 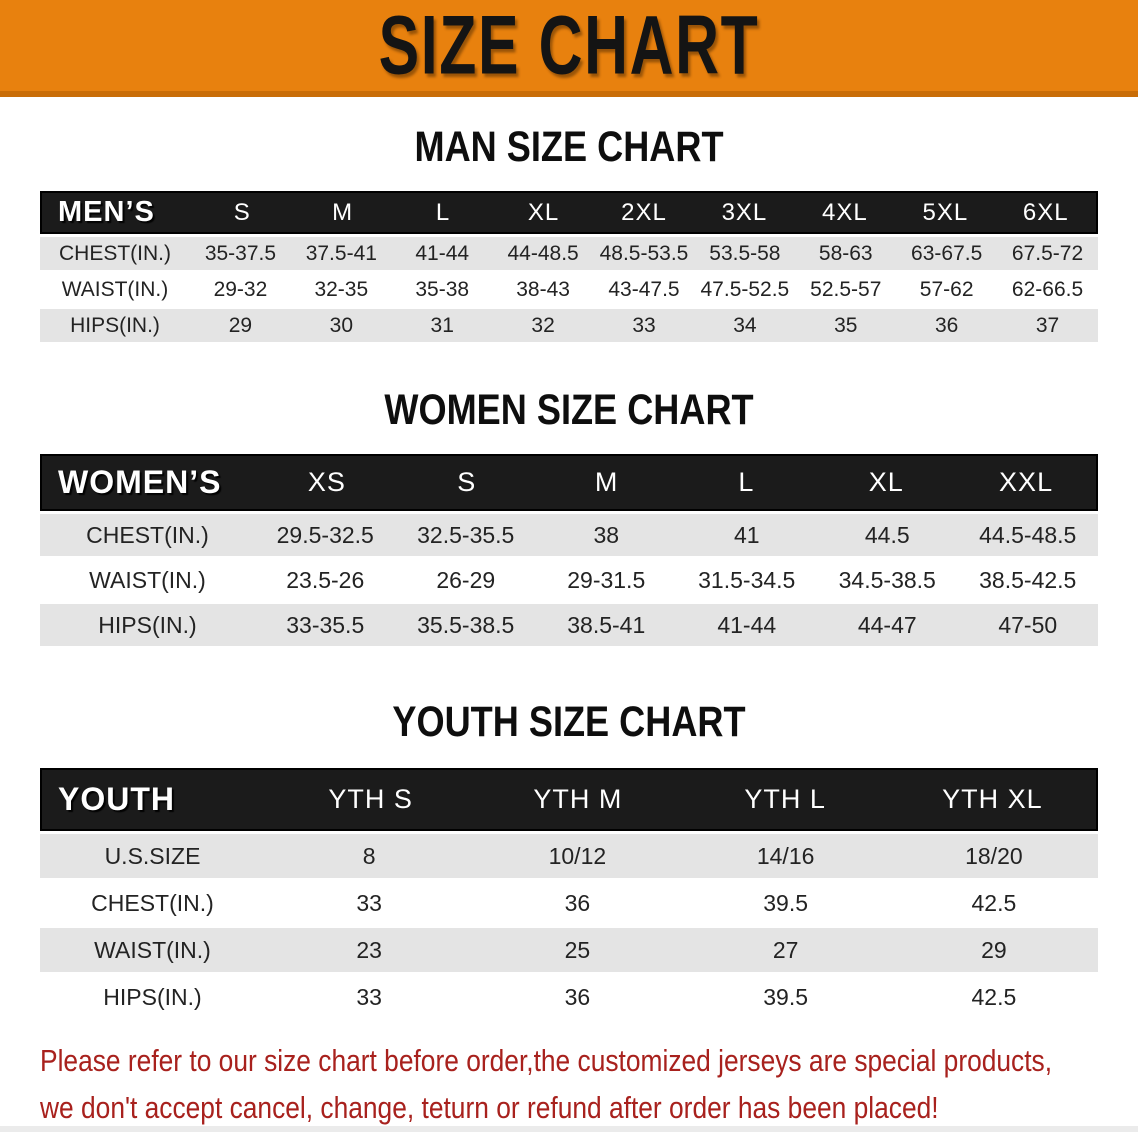 What do you see at coordinates (341, 253) in the screenshot?
I see `table-cell: 37.5-41` at bounding box center [341, 253].